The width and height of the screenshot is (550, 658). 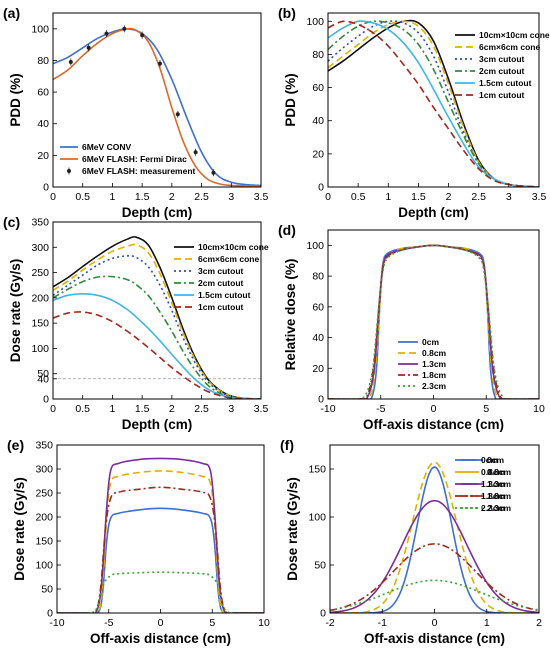 I want to click on y-tick-label: 250, so click(x=44, y=494).